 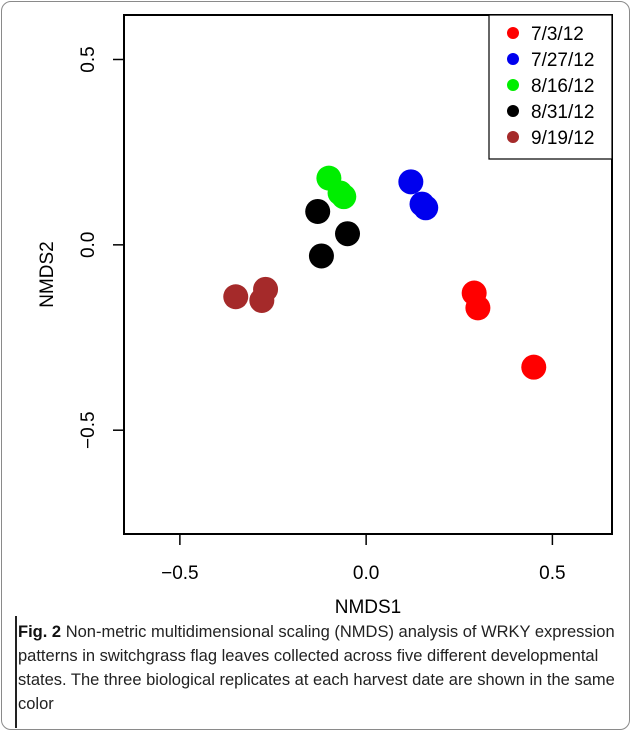 What do you see at coordinates (562, 86) in the screenshot?
I see `legend-label: 8/16/12` at bounding box center [562, 86].